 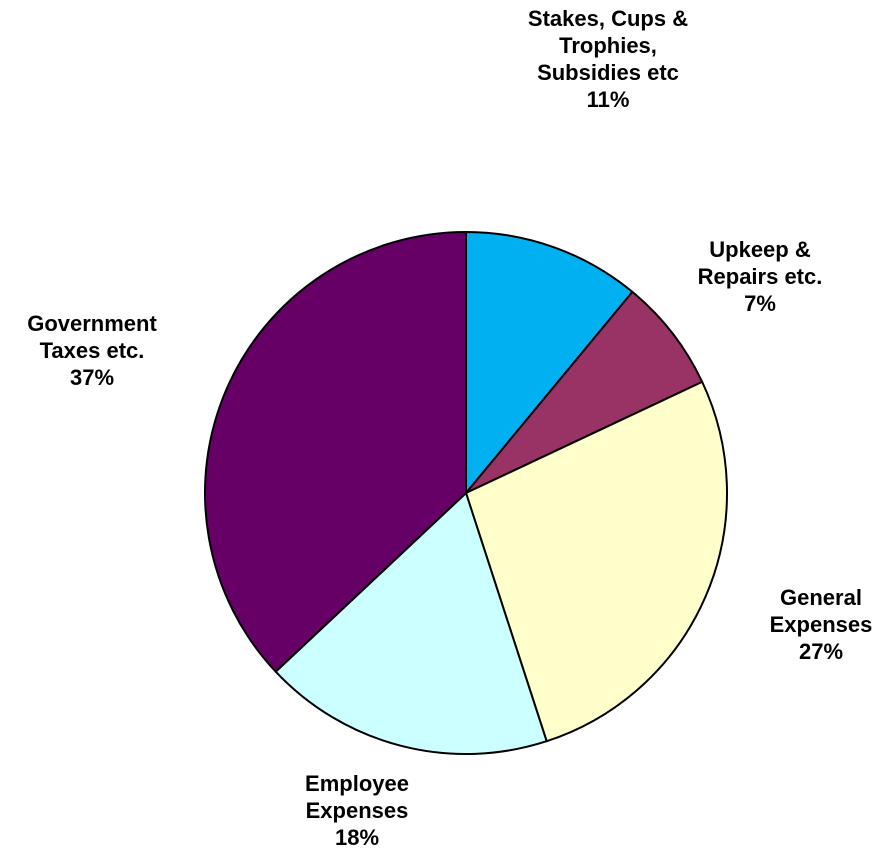 What do you see at coordinates (608, 18) in the screenshot?
I see `slice-label-text: Stakes, Cups &` at bounding box center [608, 18].